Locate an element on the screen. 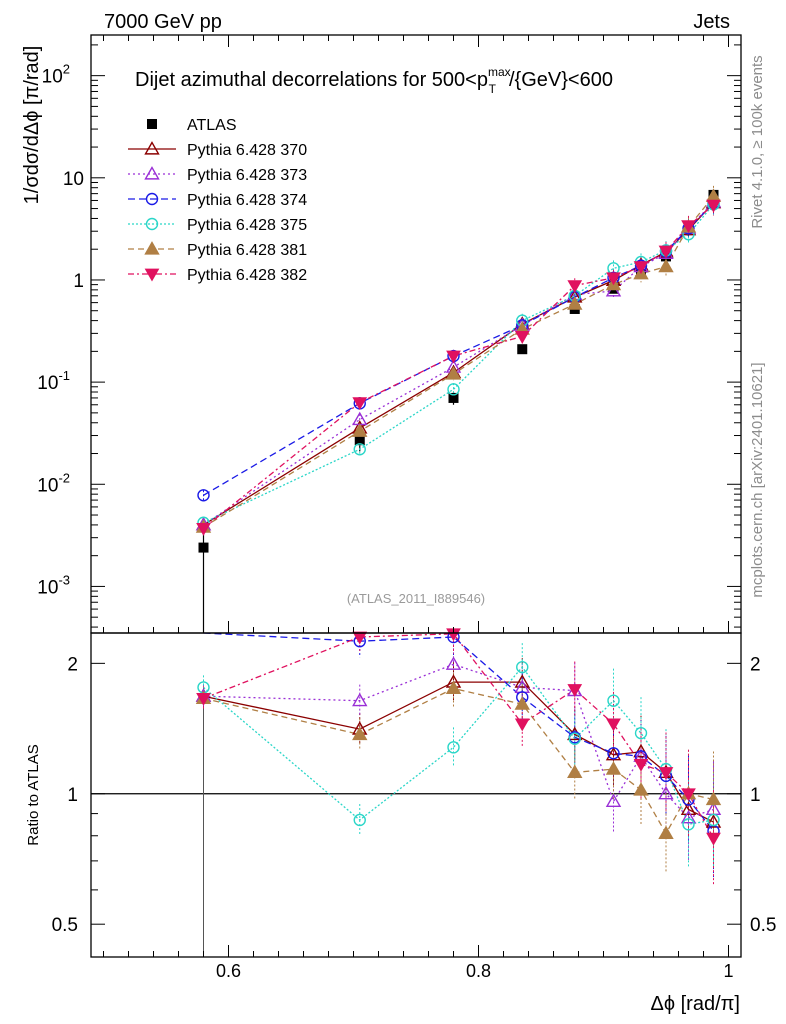  series-0-ratio-line is located at coordinates (458, 752).